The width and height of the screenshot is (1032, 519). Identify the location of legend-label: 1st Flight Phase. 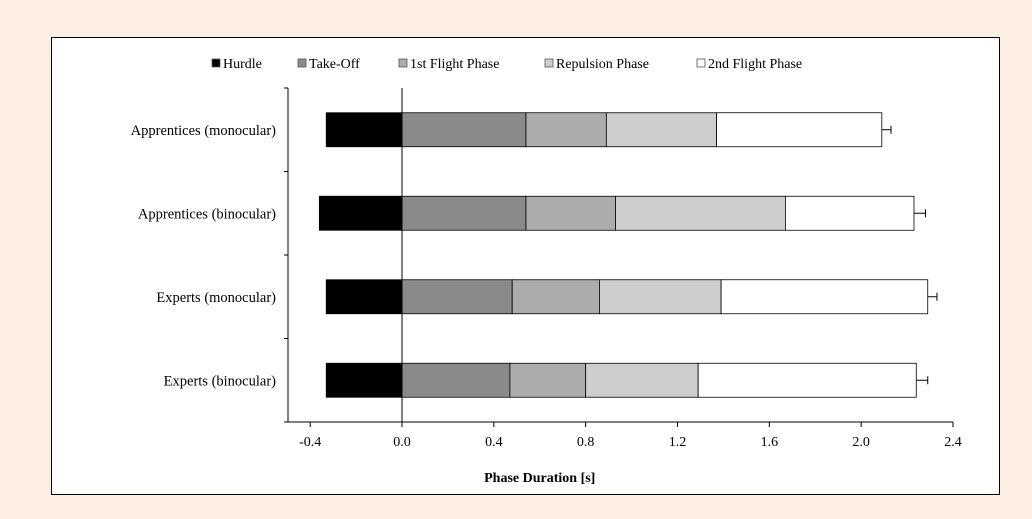
(454, 64).